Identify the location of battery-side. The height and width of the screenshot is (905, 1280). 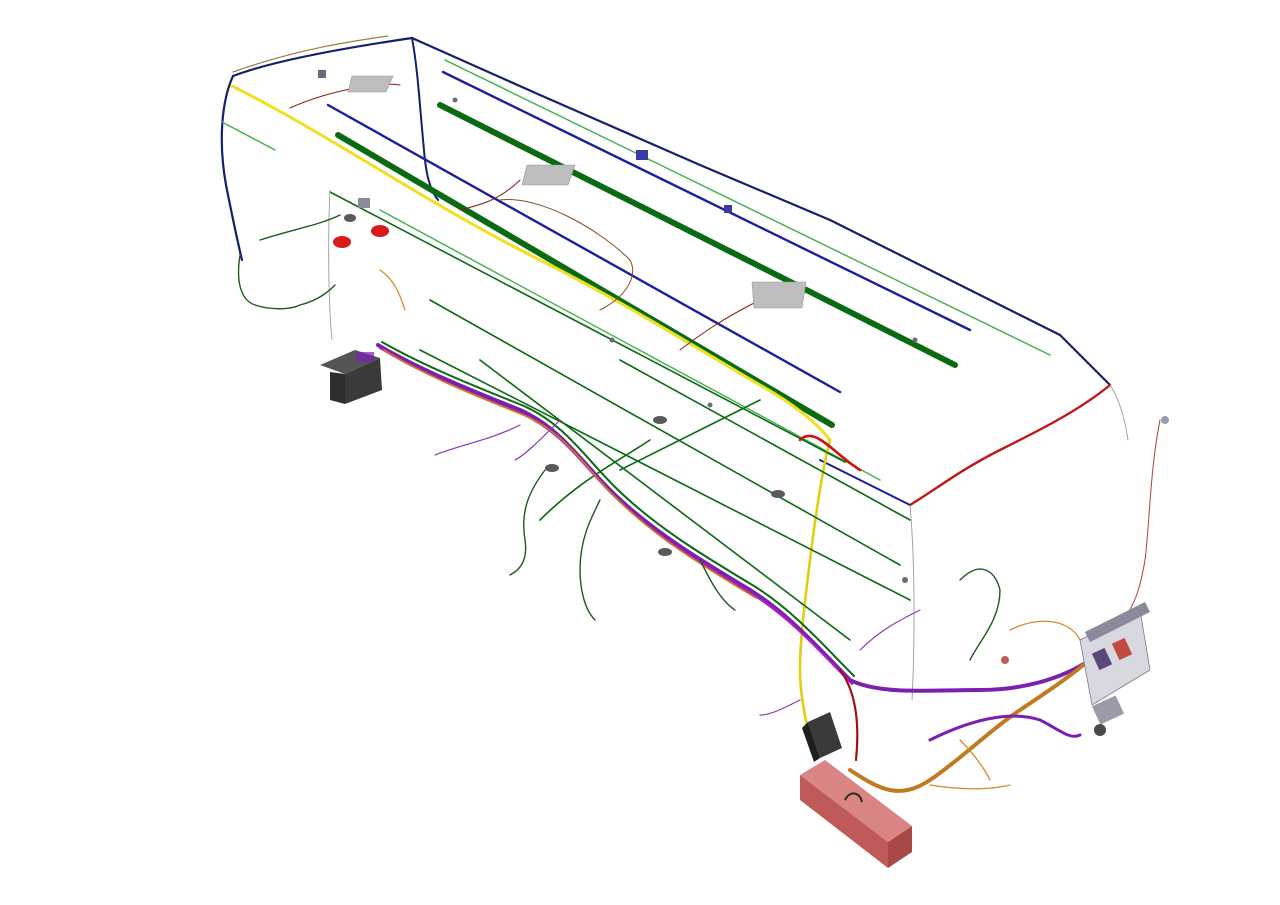
(900, 847).